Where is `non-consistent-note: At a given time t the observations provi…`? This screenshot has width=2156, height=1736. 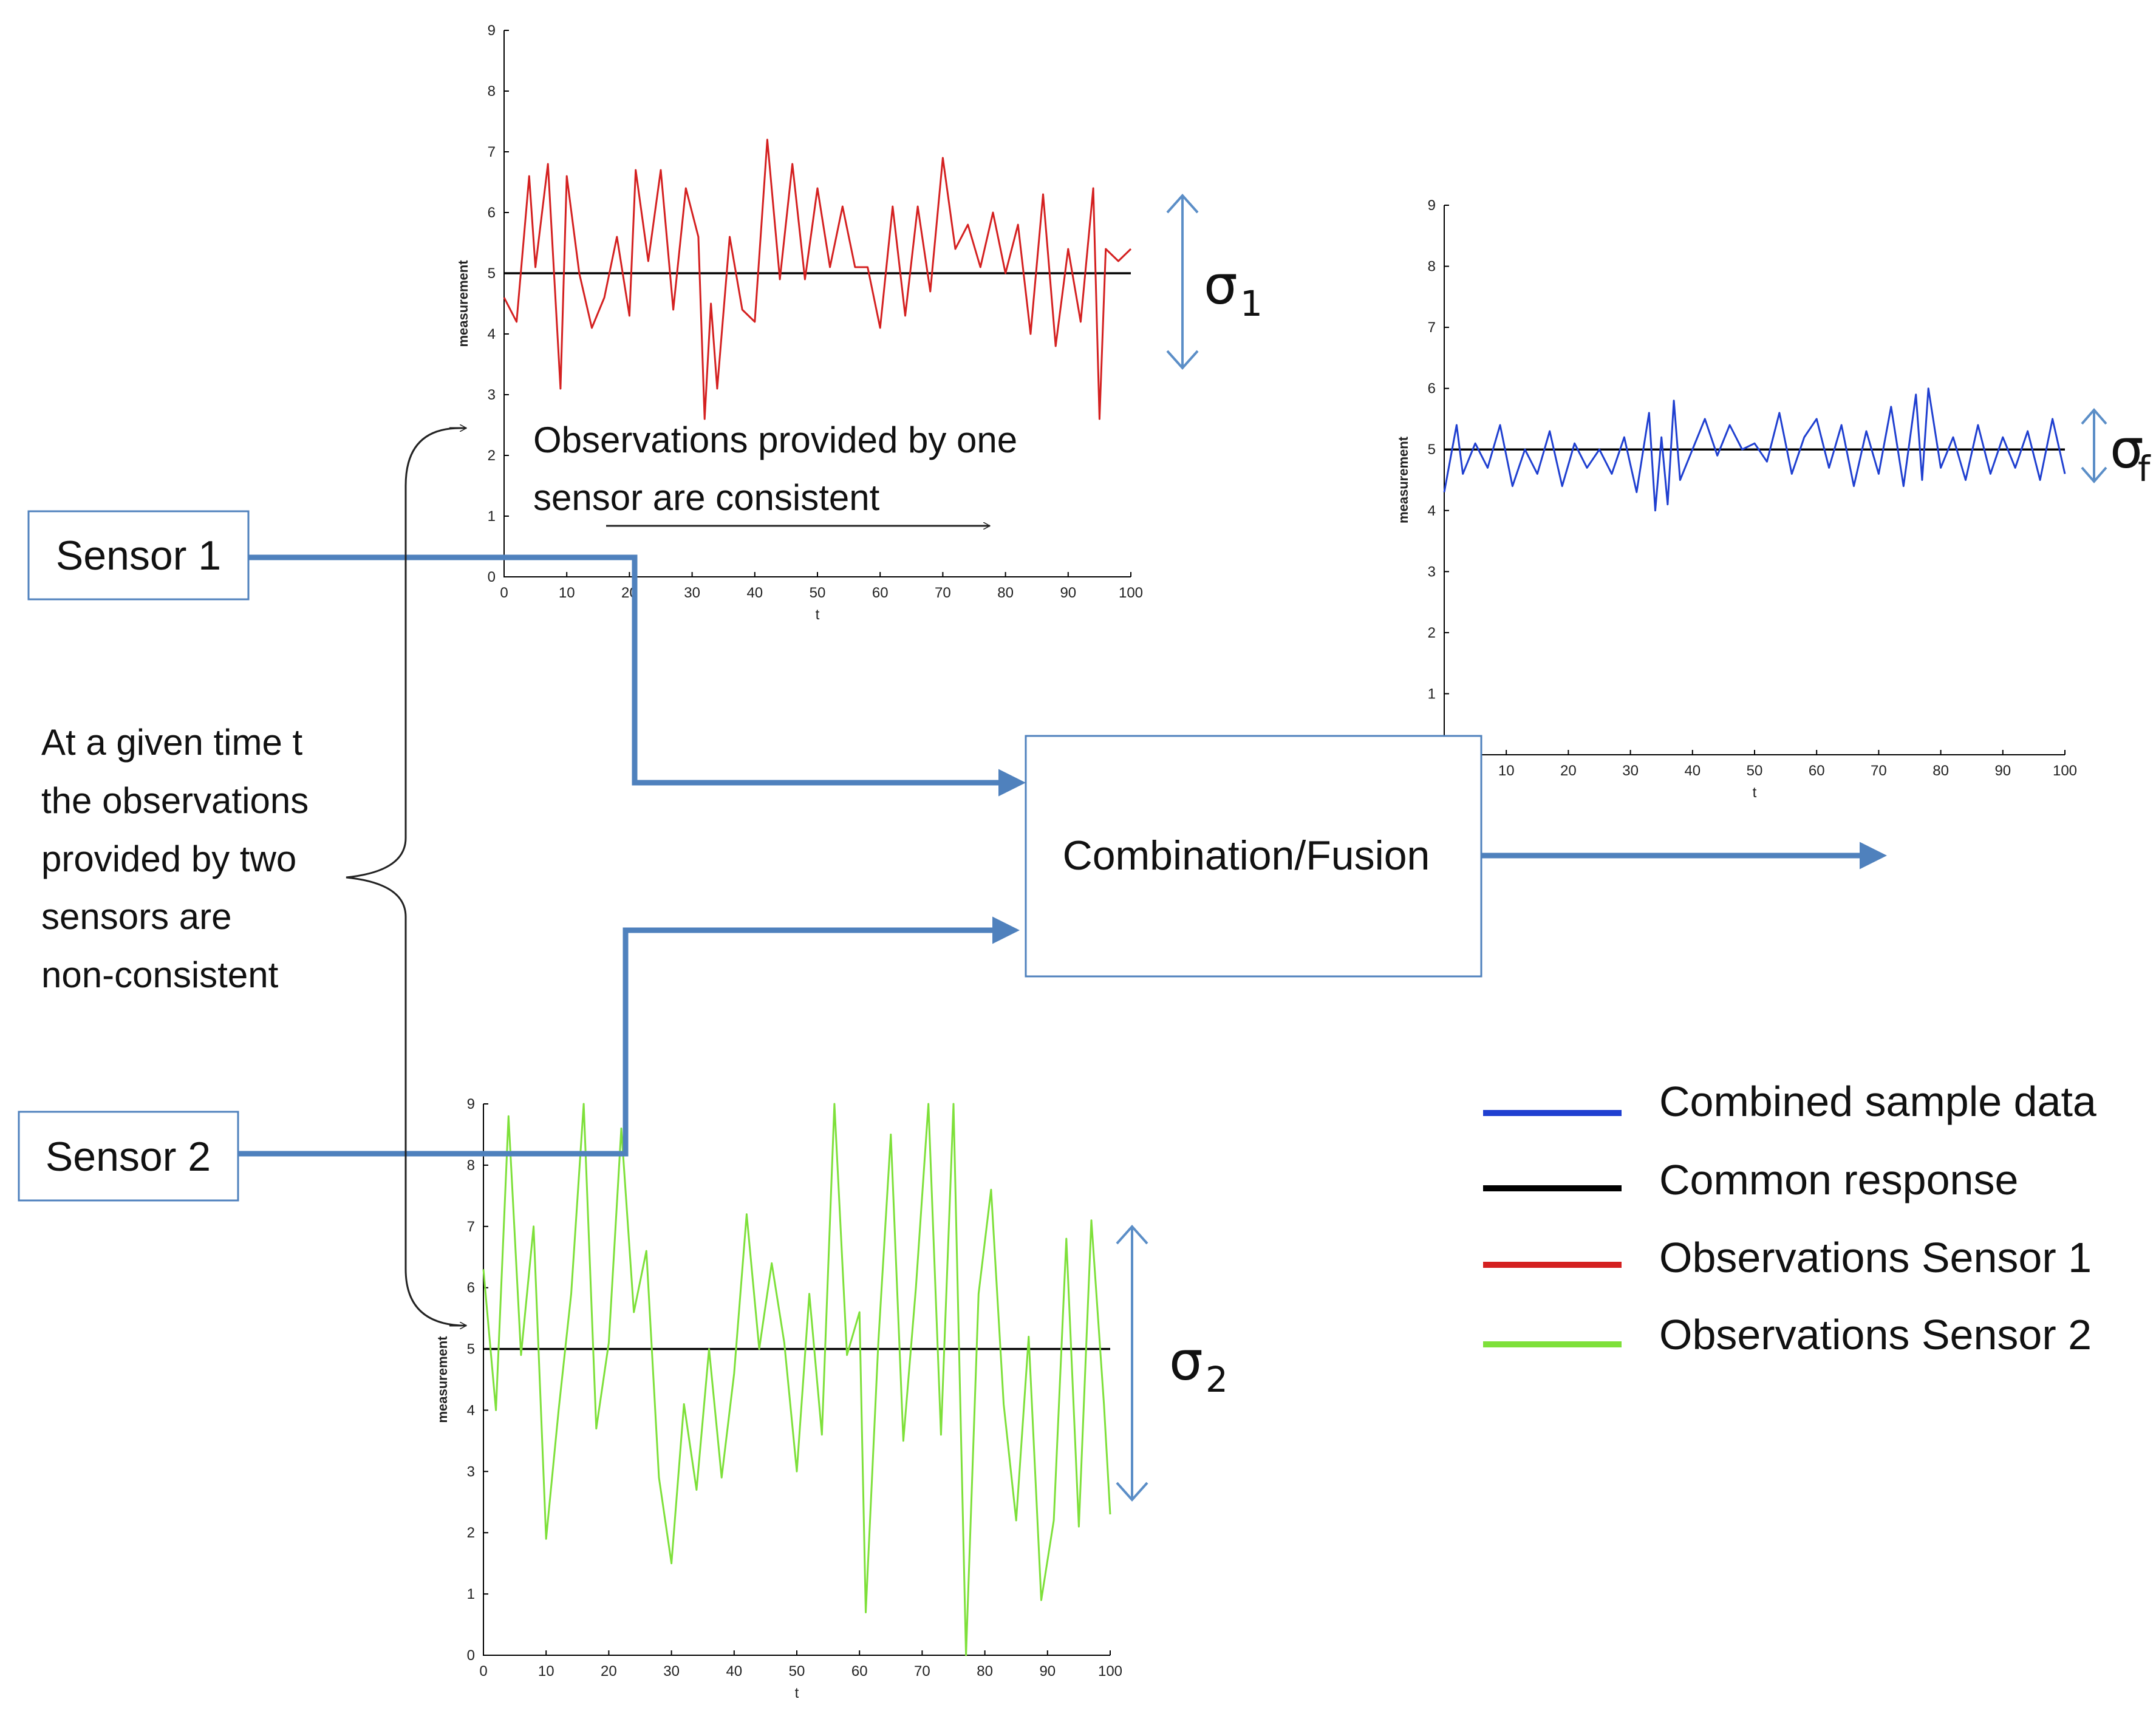 non-consistent-note: At a given time t the observations provi… is located at coordinates (175, 858).